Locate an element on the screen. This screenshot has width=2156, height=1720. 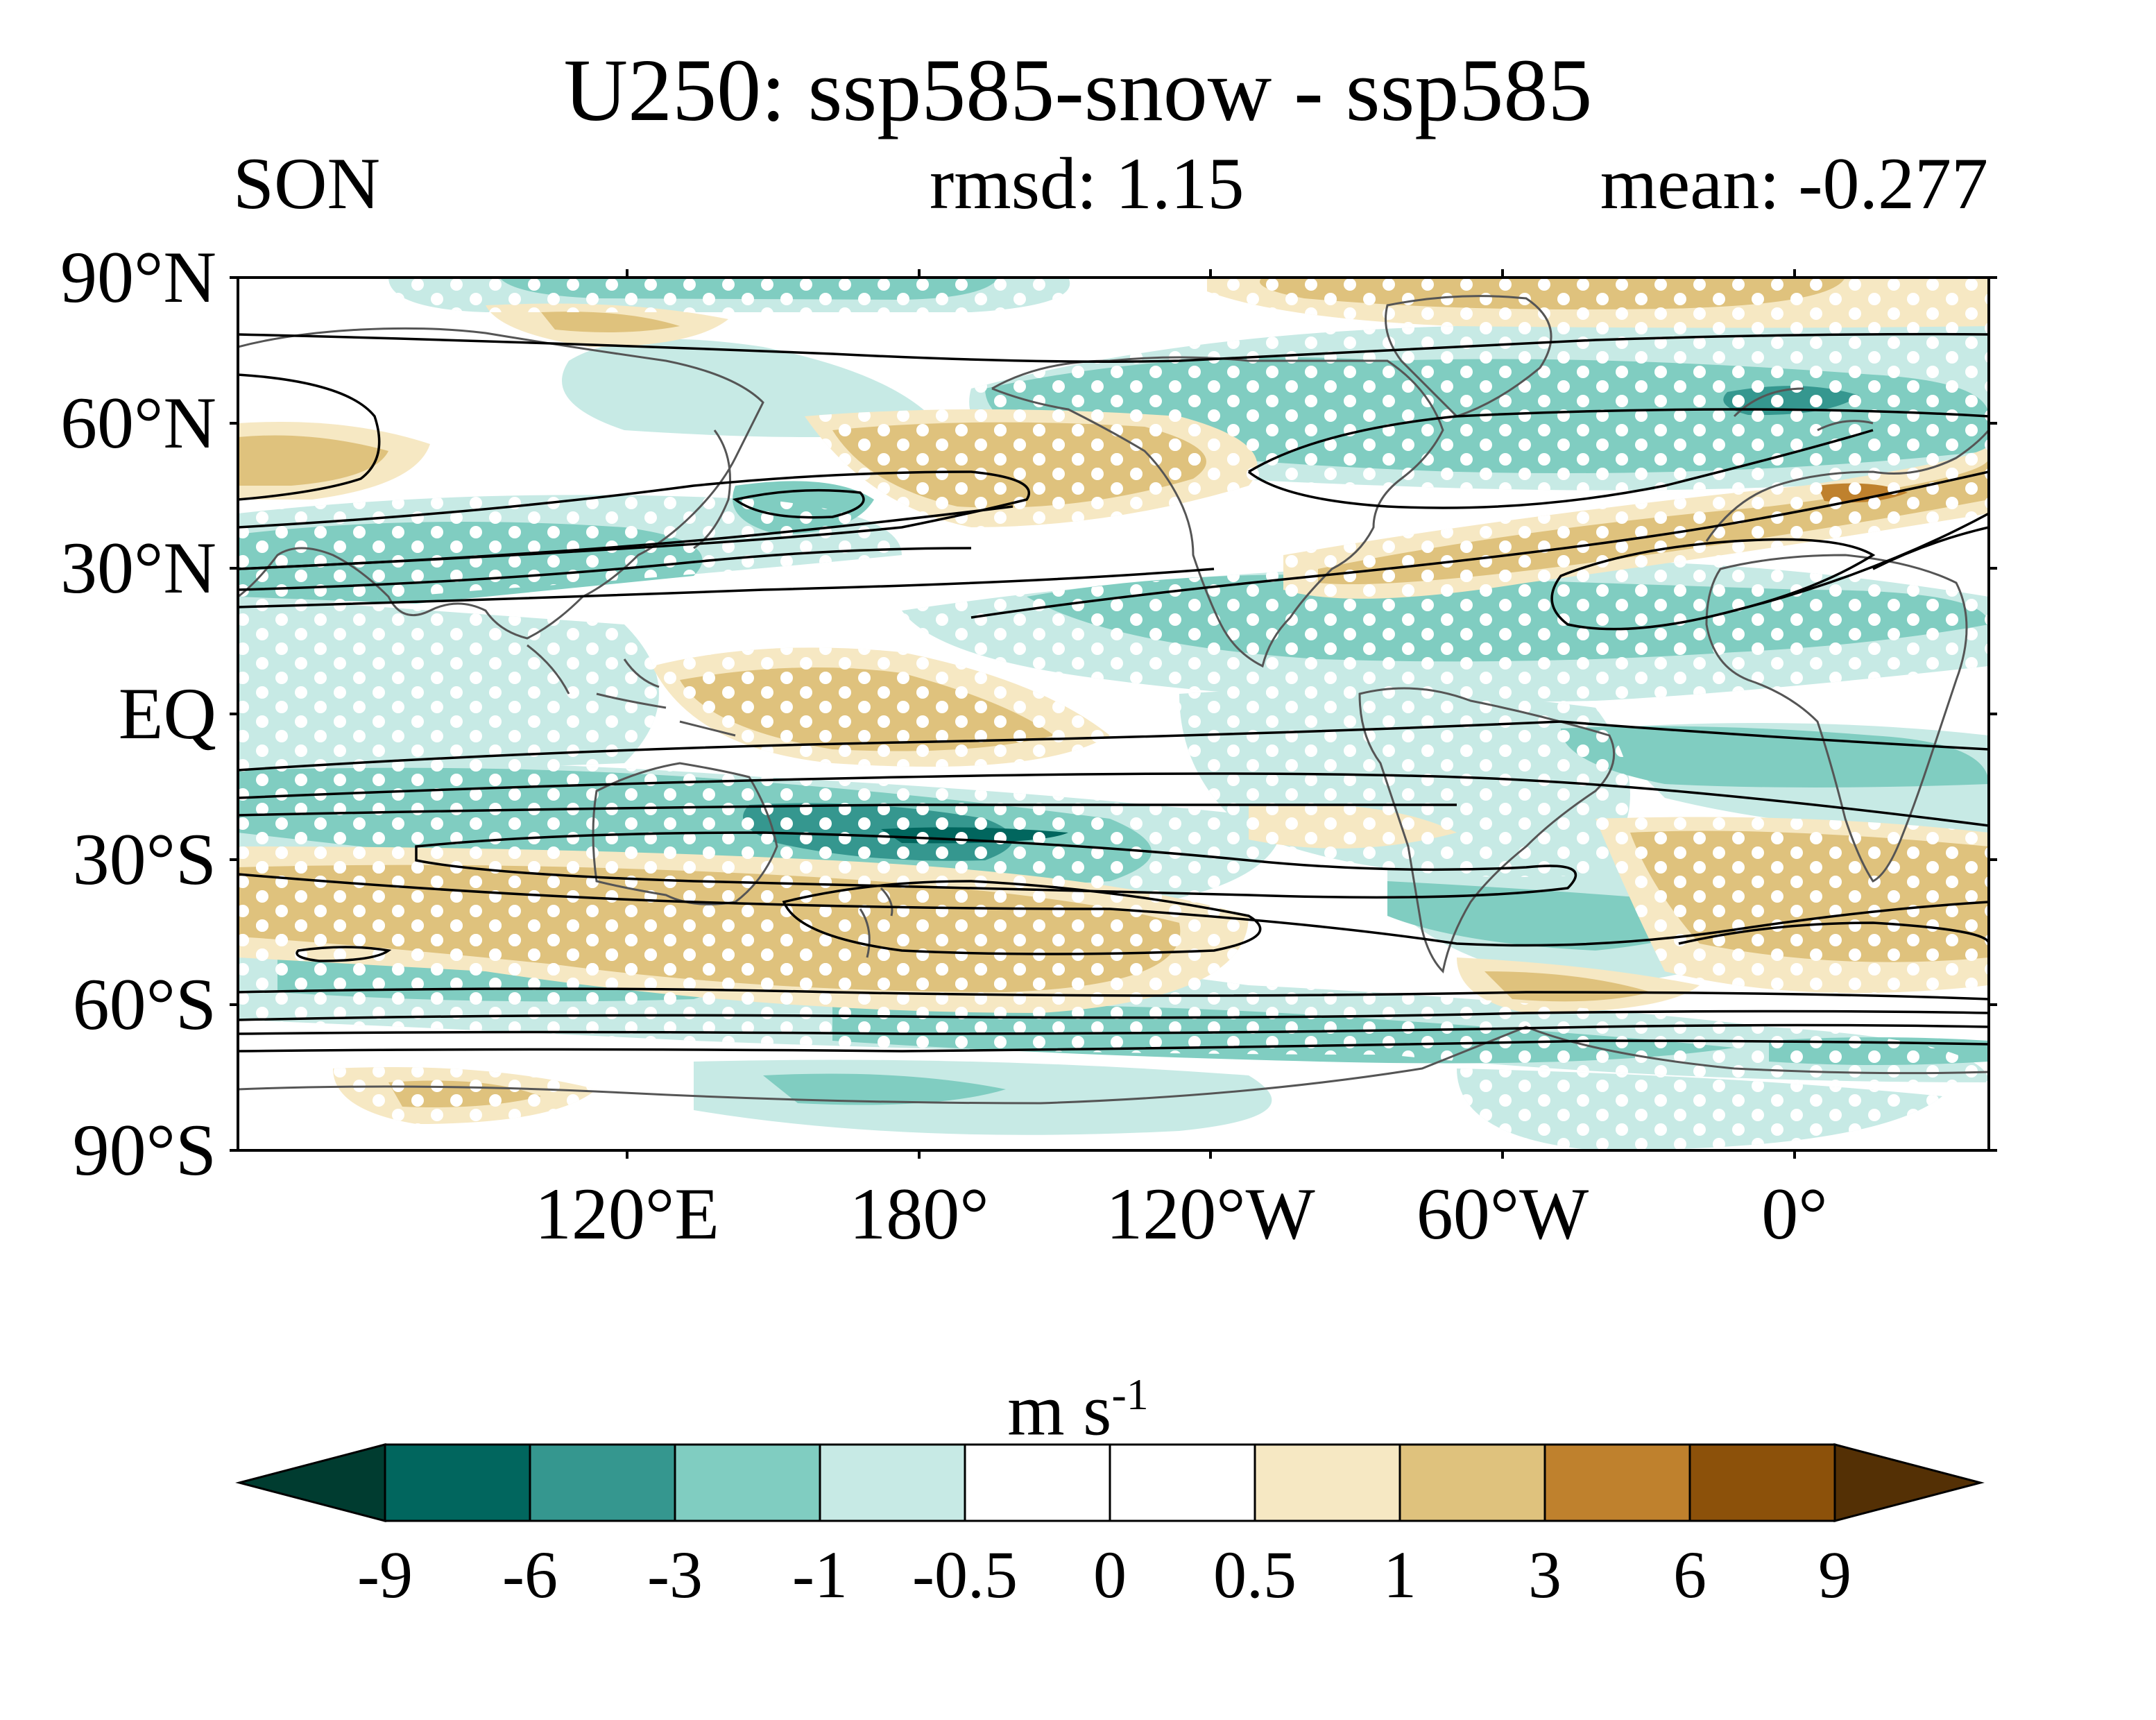
page-title: U250: ssp585-snow - ssp585 is located at coordinates (1078, 90).